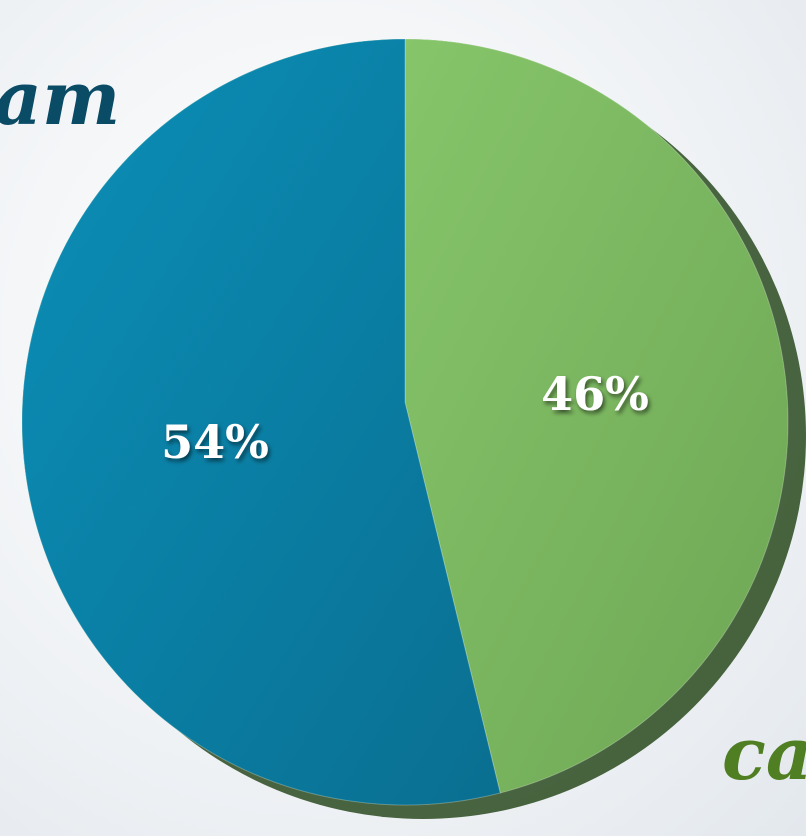 This screenshot has width=806, height=836. What do you see at coordinates (405, 418) in the screenshot?
I see `pie-data-labels: 46% 54%` at bounding box center [405, 418].